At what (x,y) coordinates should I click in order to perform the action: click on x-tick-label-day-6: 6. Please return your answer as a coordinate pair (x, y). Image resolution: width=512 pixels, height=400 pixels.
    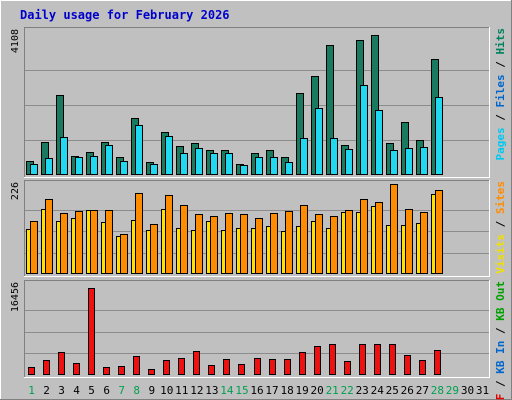
    Looking at the image, I should click on (106, 390).